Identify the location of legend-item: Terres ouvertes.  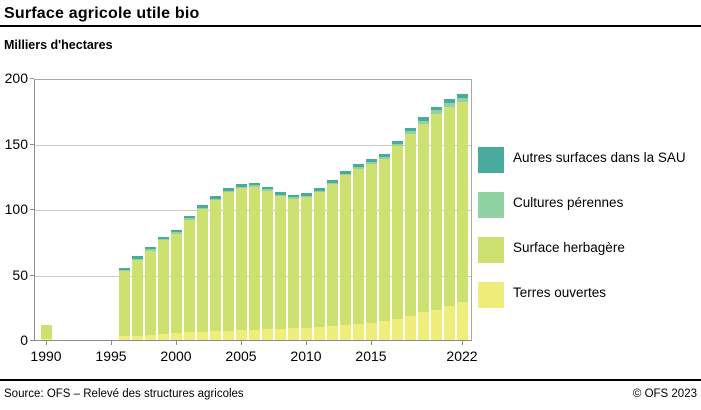
(585, 295).